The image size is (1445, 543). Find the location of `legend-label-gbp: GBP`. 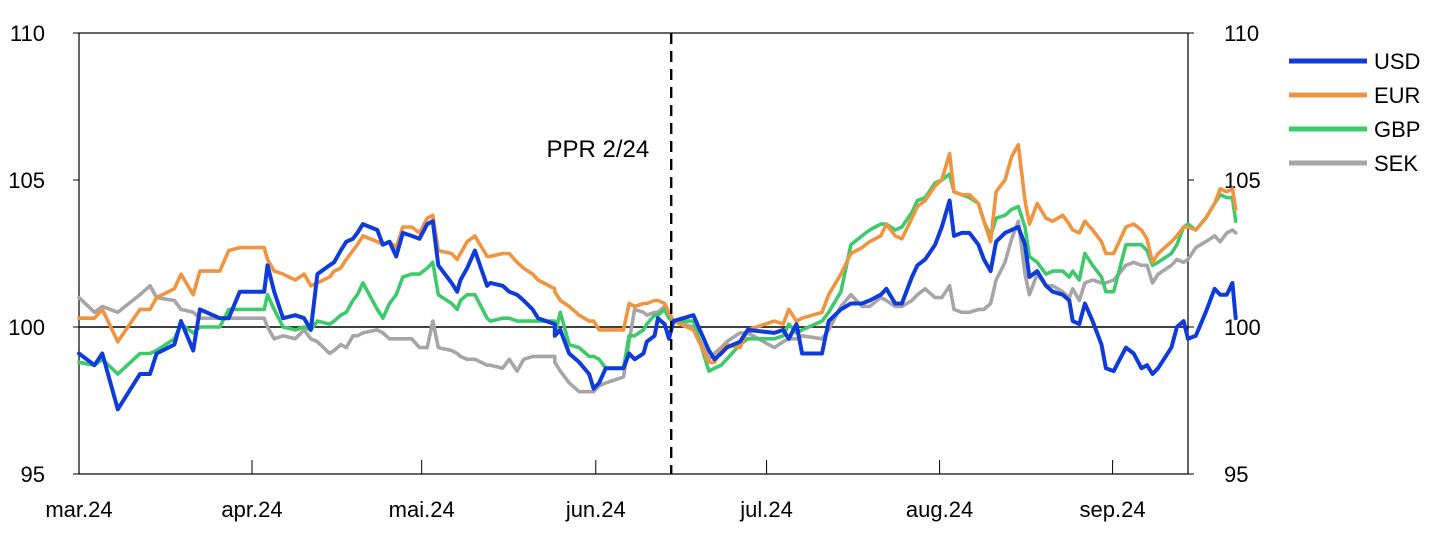

legend-label-gbp: GBP is located at coordinates (1397, 129).